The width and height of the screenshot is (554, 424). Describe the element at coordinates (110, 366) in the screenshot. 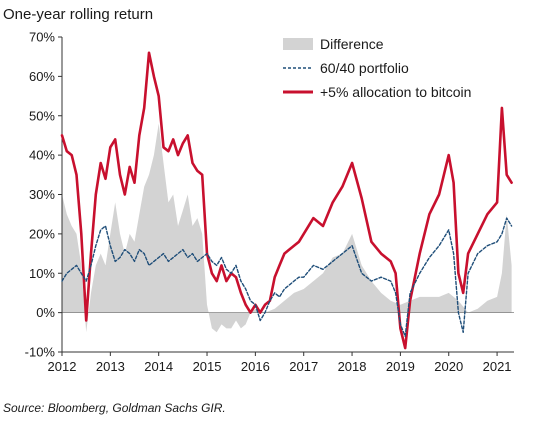

I see `x-tick-label: 2013` at that location.